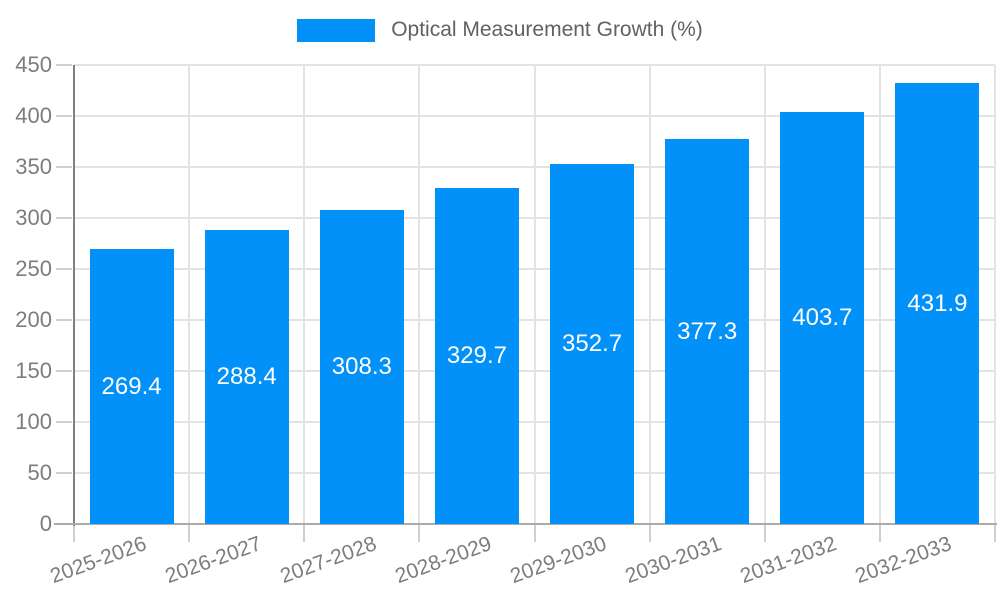 This screenshot has height=600, width=1000. I want to click on y-axis-tick-label: 0, so click(45, 523).